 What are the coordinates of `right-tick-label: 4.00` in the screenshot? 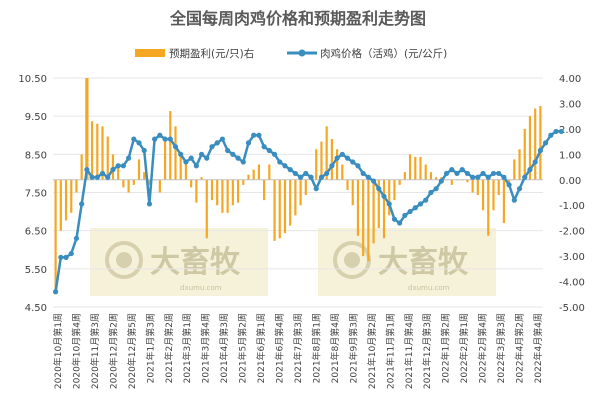 It's located at (570, 79).